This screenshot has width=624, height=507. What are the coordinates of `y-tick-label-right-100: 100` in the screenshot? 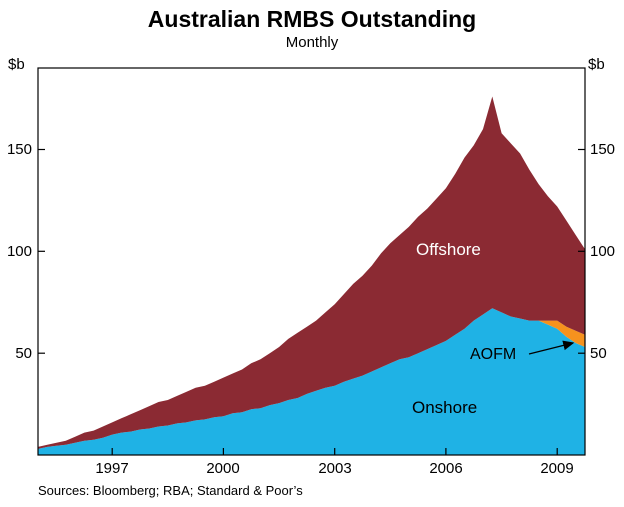 It's located at (603, 251).